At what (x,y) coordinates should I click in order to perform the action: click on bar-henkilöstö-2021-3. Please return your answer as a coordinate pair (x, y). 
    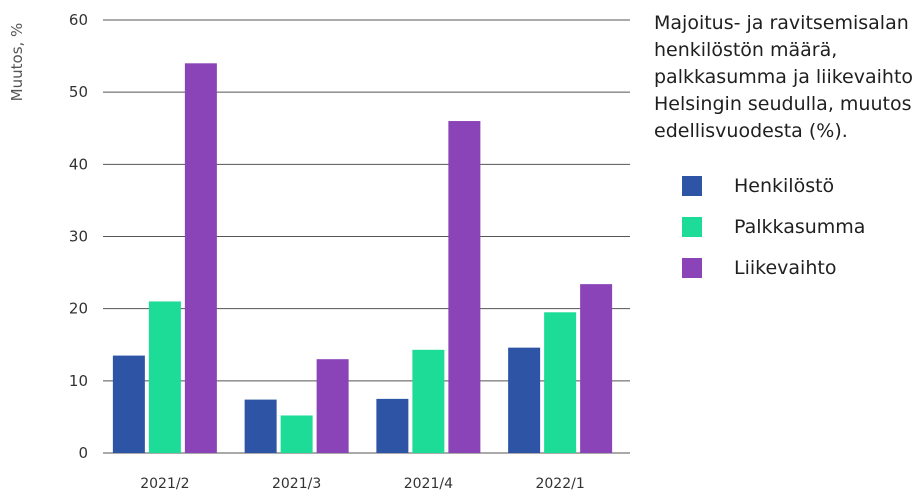
    Looking at the image, I should click on (260, 426).